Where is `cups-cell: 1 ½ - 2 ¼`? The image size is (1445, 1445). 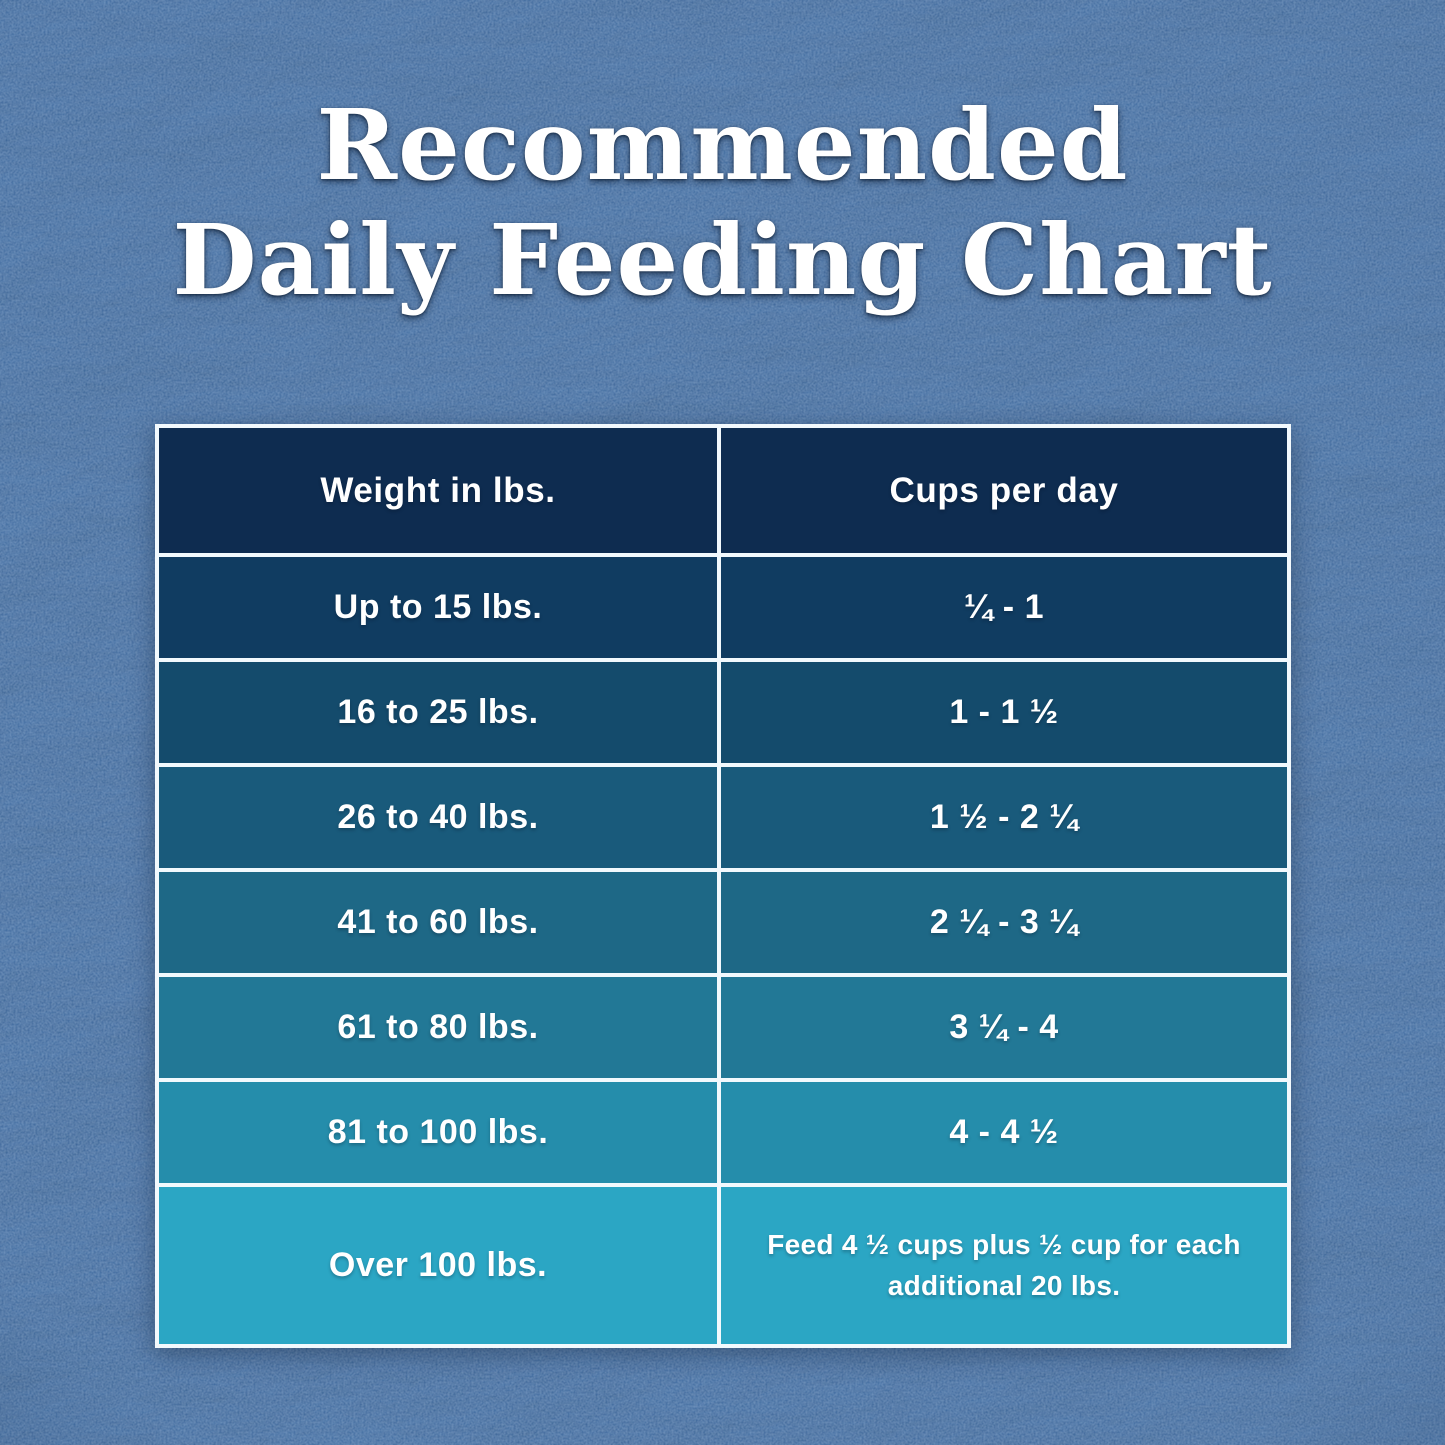 cups-cell: 1 ½ - 2 ¼ is located at coordinates (1004, 817).